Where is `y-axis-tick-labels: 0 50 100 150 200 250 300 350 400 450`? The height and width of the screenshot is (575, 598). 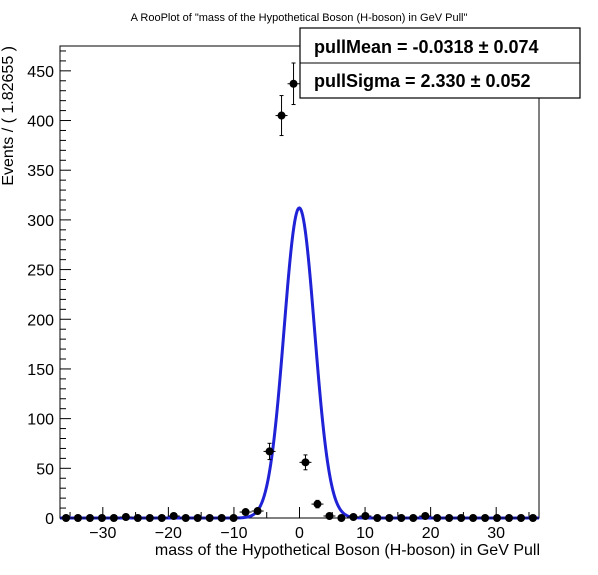 y-axis-tick-labels: 0 50 100 150 200 250 300 350 400 450 is located at coordinates (40, 296).